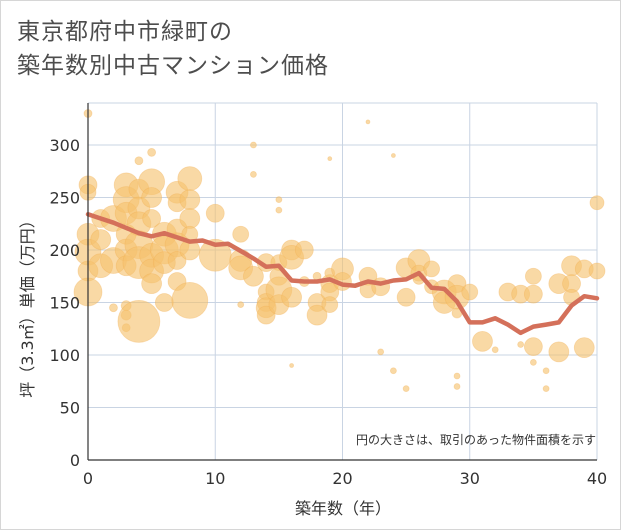 The height and width of the screenshot is (530, 621). I want to click on chart-title-line-1: 東京都府中市緑町の, so click(125, 32).